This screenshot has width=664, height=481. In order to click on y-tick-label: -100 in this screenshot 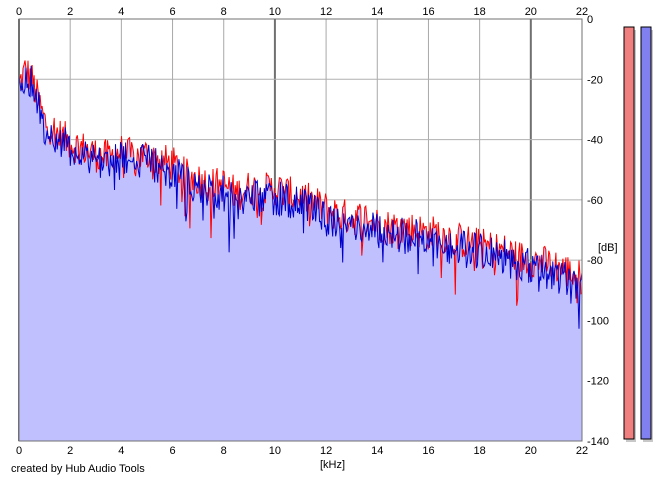, I will do `click(598, 321)`.